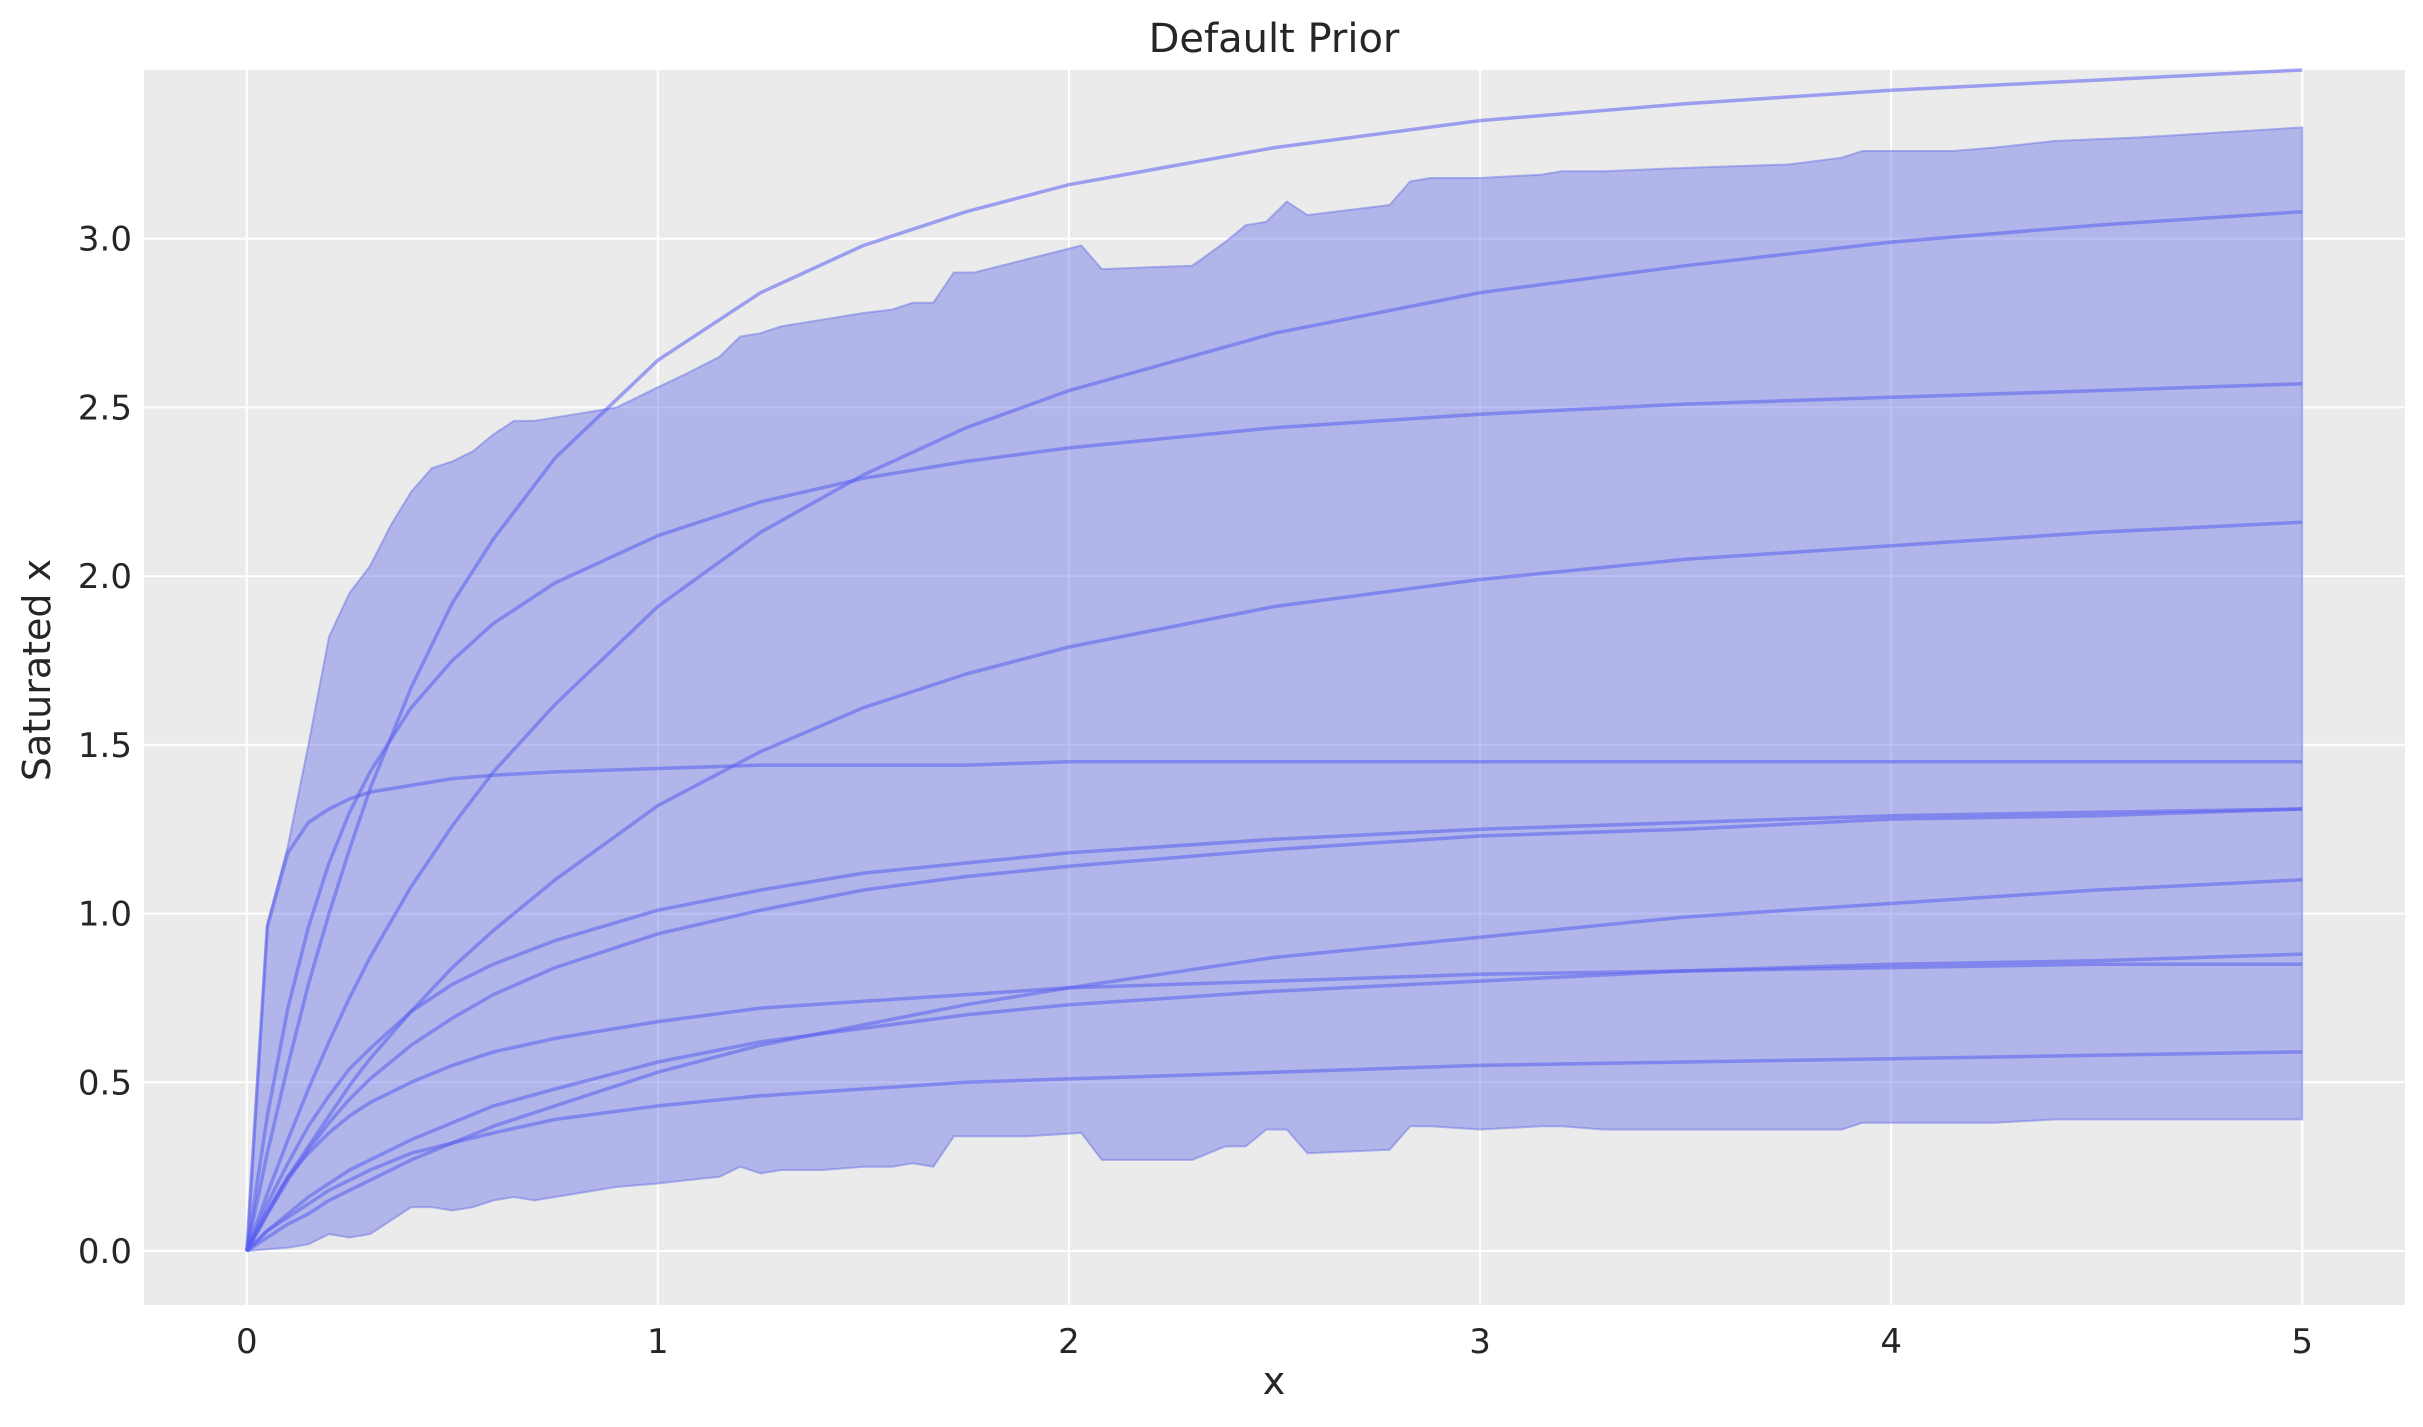  I want to click on x-tick-labels: 0 1 2 3 4 5, so click(1274, 1342).